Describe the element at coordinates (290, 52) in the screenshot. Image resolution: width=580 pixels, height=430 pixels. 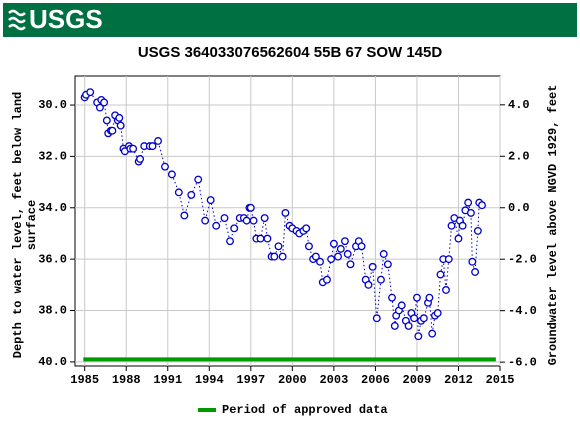
I see `chart-title: USGS 364033076562604 55B 67 SOW 145D` at that location.